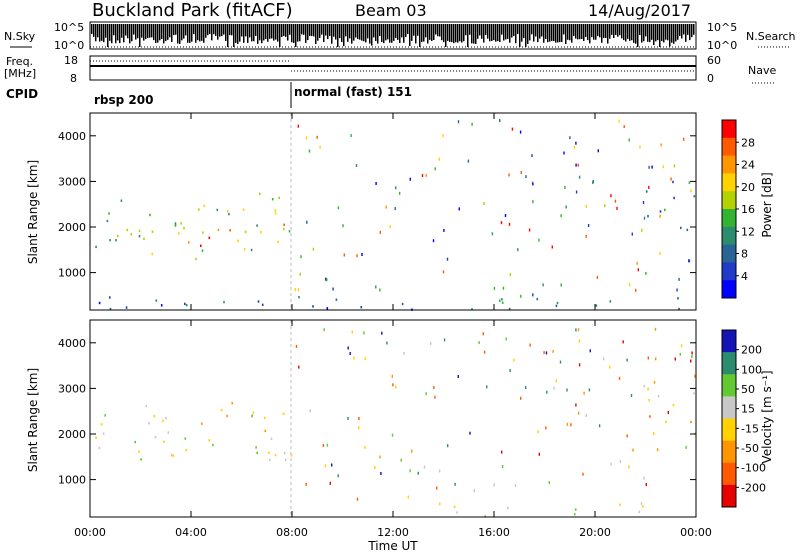 The image size is (800, 554). I want to click on nsky-strip, so click(393, 35).